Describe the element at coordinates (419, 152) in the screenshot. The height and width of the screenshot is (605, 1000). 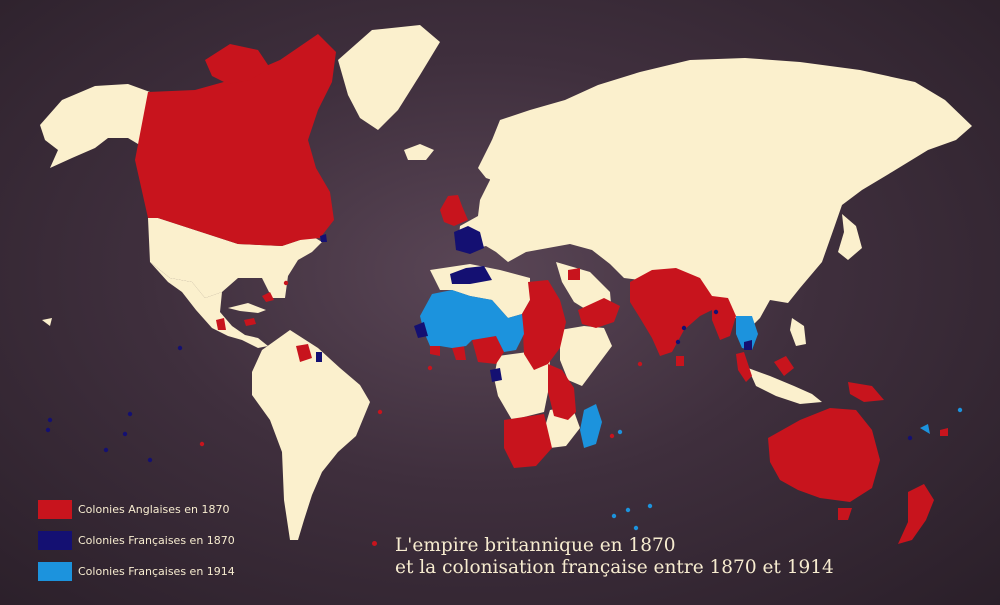
I see `iceland` at that location.